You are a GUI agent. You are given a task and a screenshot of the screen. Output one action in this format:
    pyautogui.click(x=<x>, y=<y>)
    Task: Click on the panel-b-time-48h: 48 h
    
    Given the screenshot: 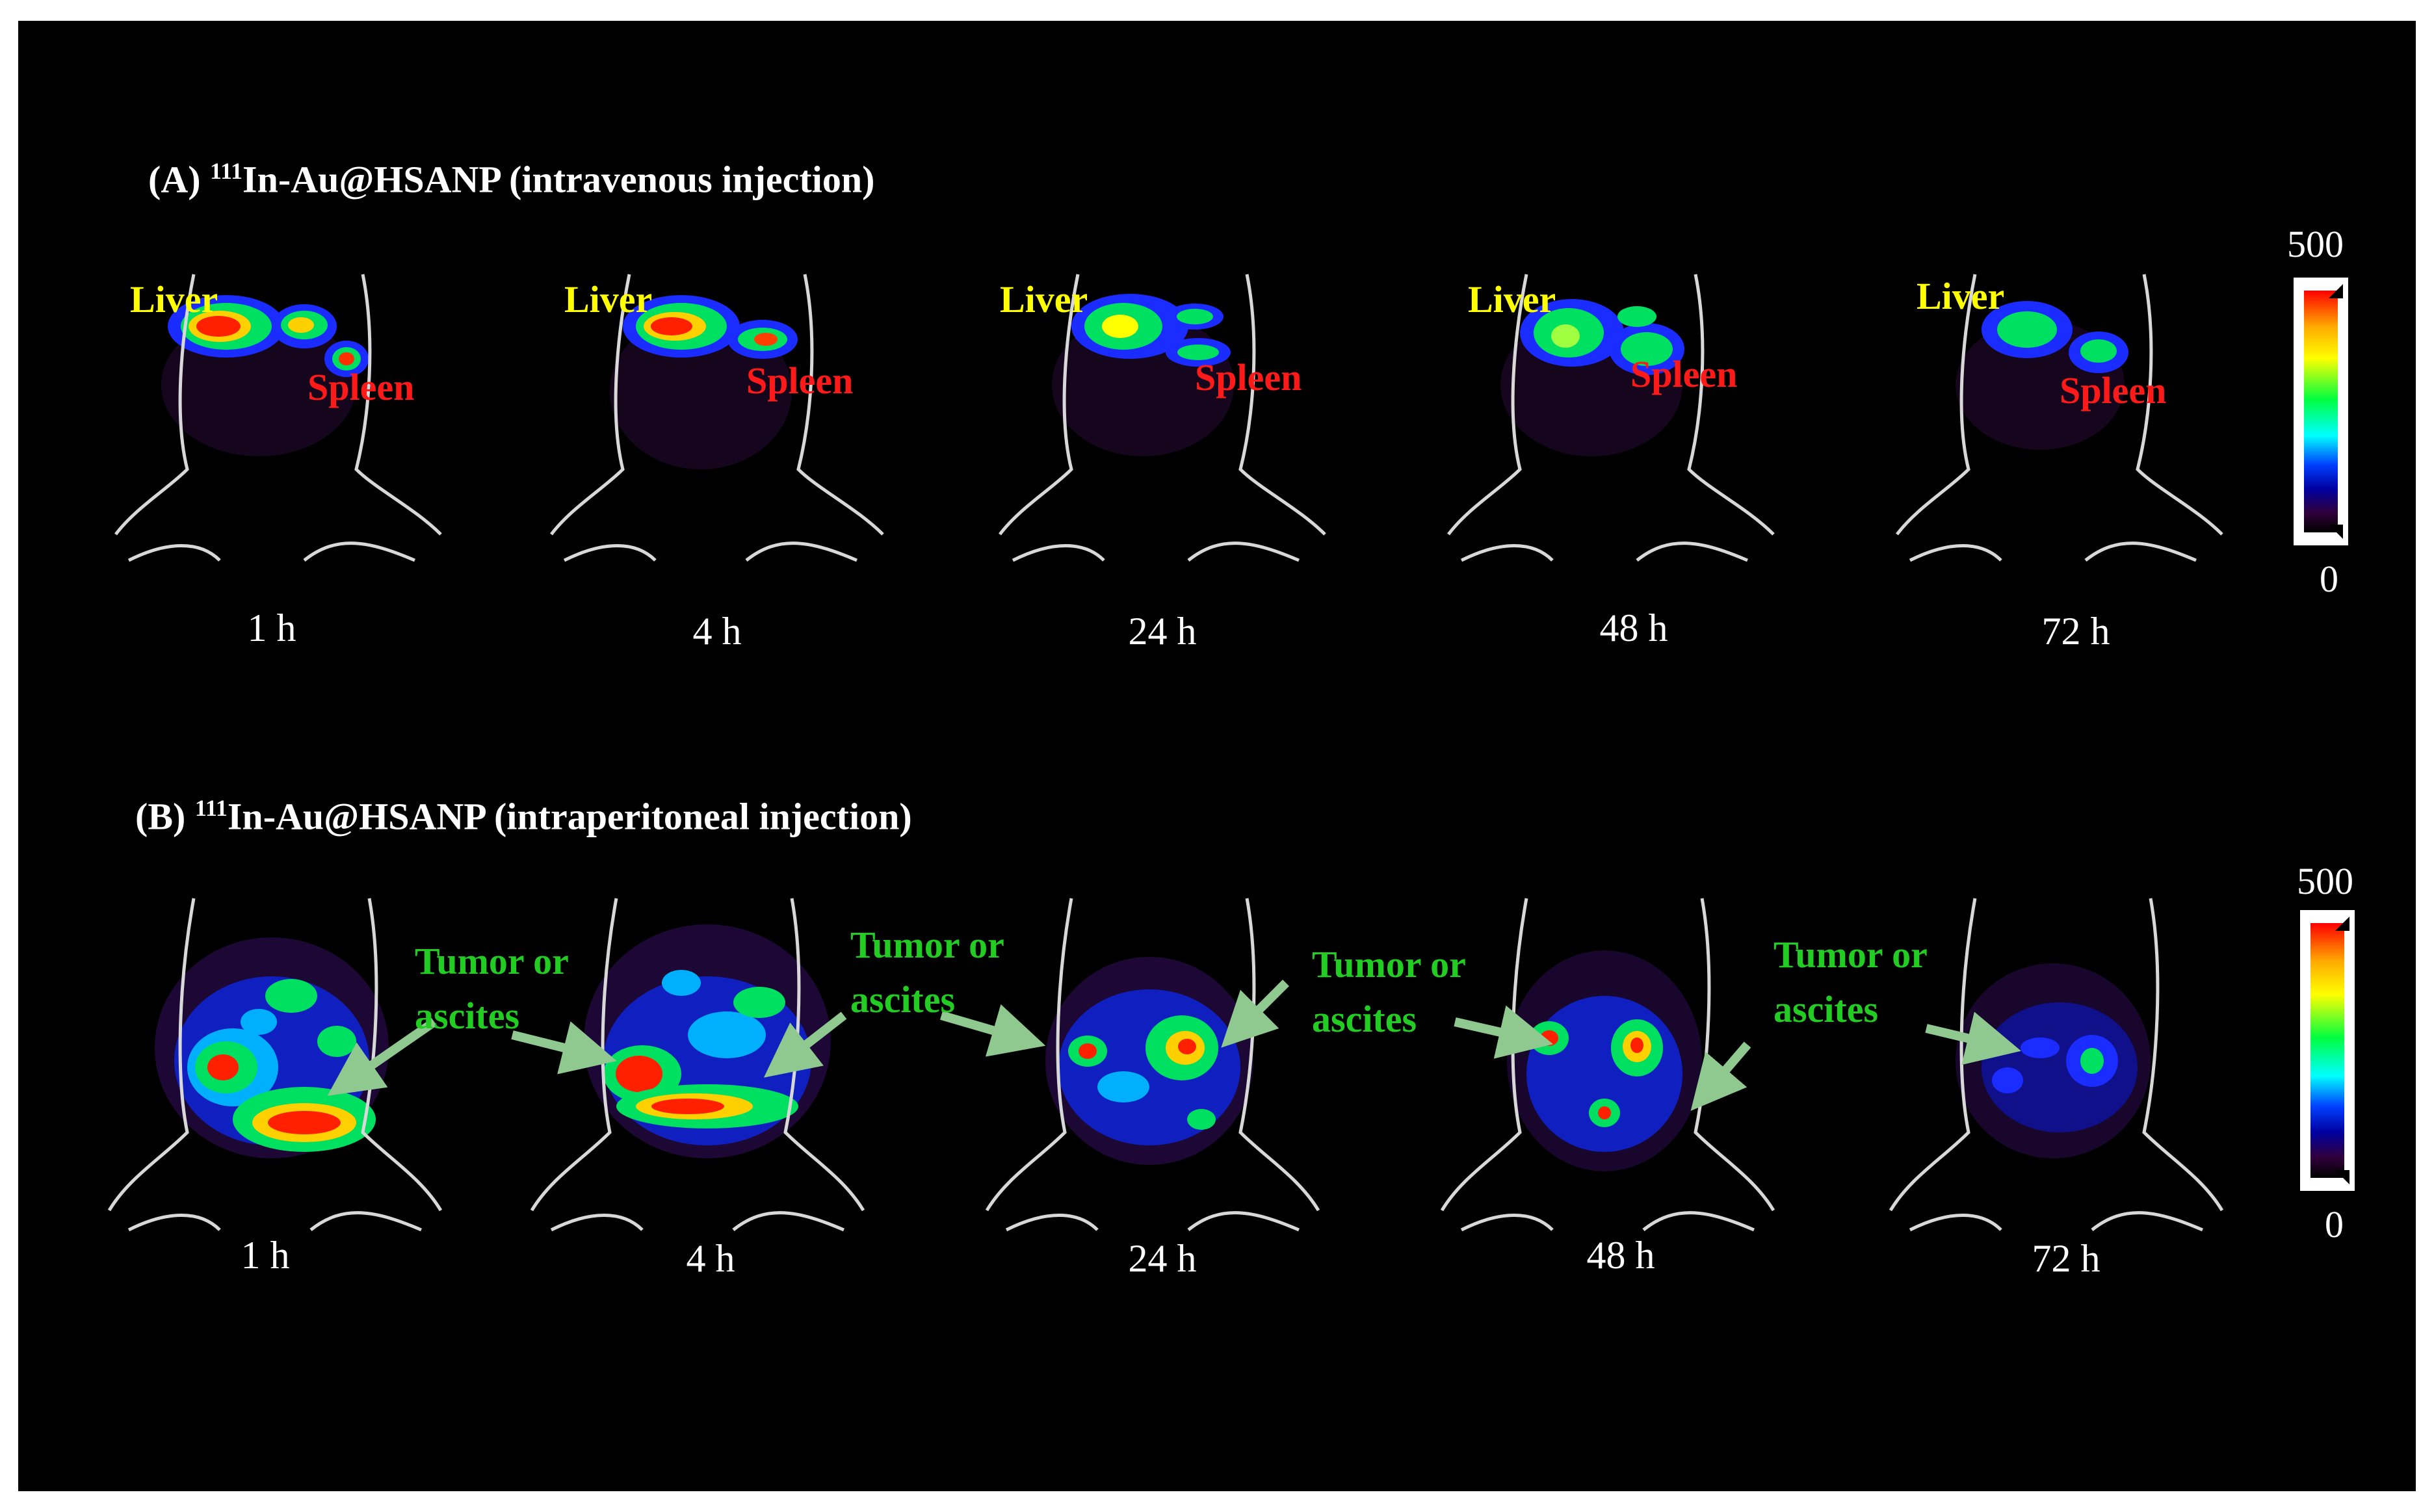 What is the action you would take?
    pyautogui.click(x=1621, y=1255)
    